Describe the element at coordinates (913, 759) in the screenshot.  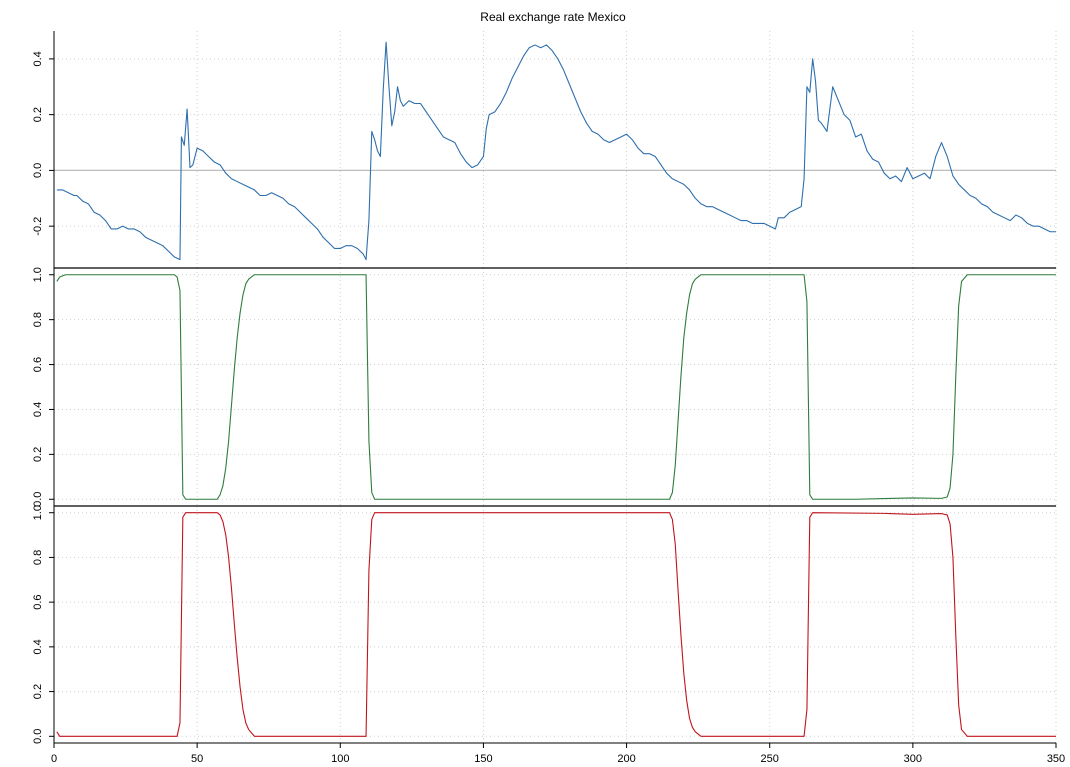
I see `x-tick-label: 300` at that location.